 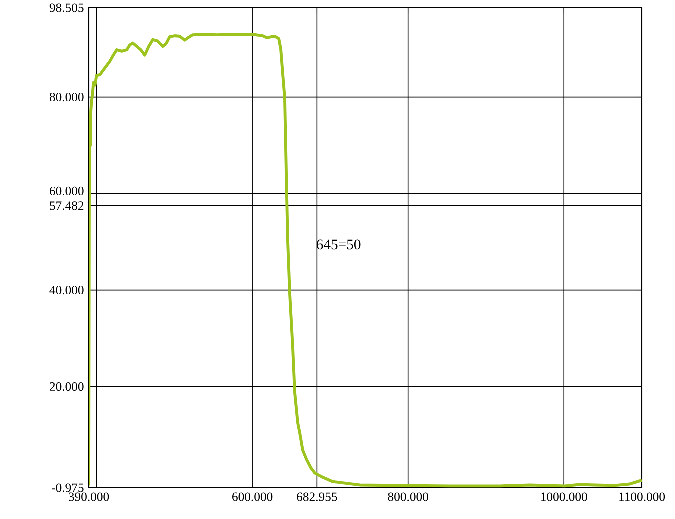 I want to click on y-tick-label: 57.482, so click(x=67, y=206).